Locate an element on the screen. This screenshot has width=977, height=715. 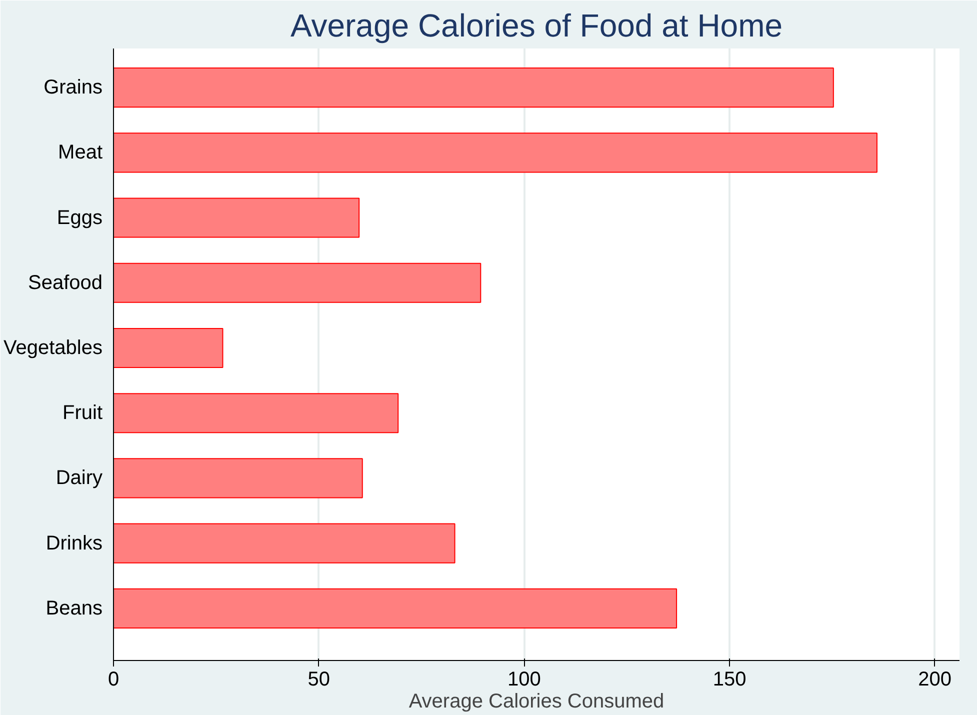
x-axis-title: Average Calories Consumed is located at coordinates (536, 701).